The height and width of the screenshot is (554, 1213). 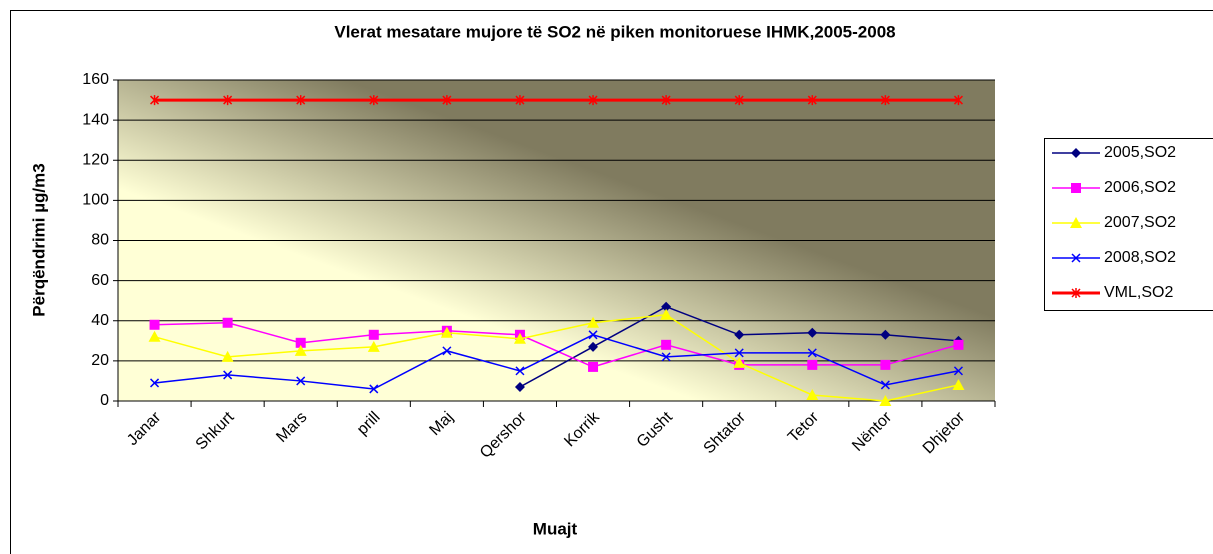 I want to click on y-tick-label: 40, so click(x=100, y=320).